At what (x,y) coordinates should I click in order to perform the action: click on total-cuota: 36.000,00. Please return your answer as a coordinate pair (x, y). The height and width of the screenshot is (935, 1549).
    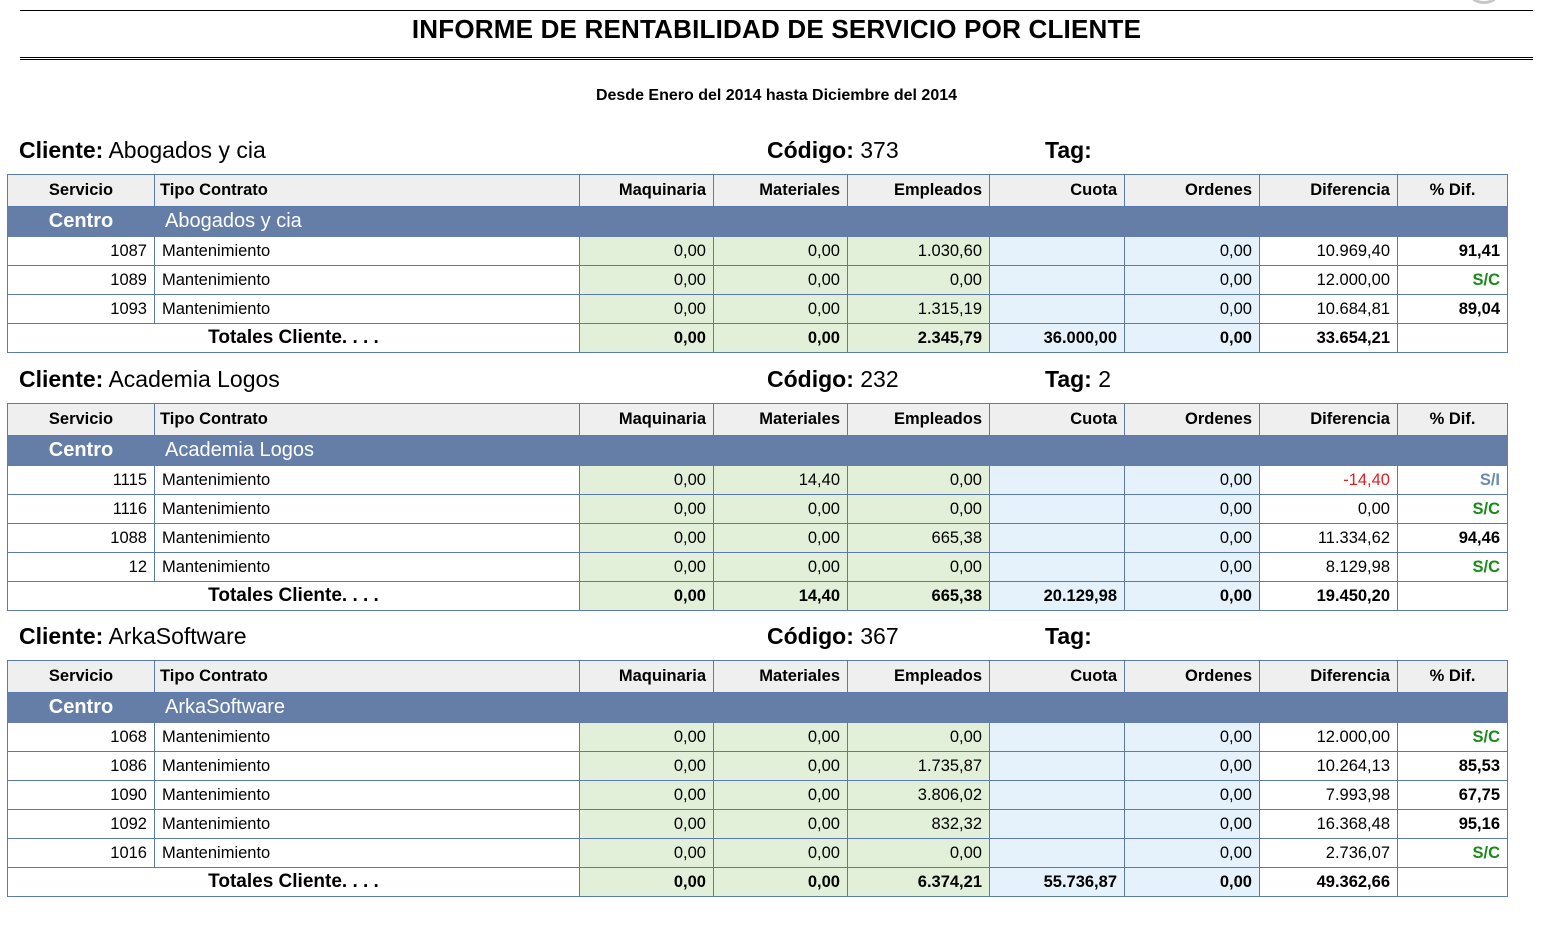
    Looking at the image, I should click on (1057, 338).